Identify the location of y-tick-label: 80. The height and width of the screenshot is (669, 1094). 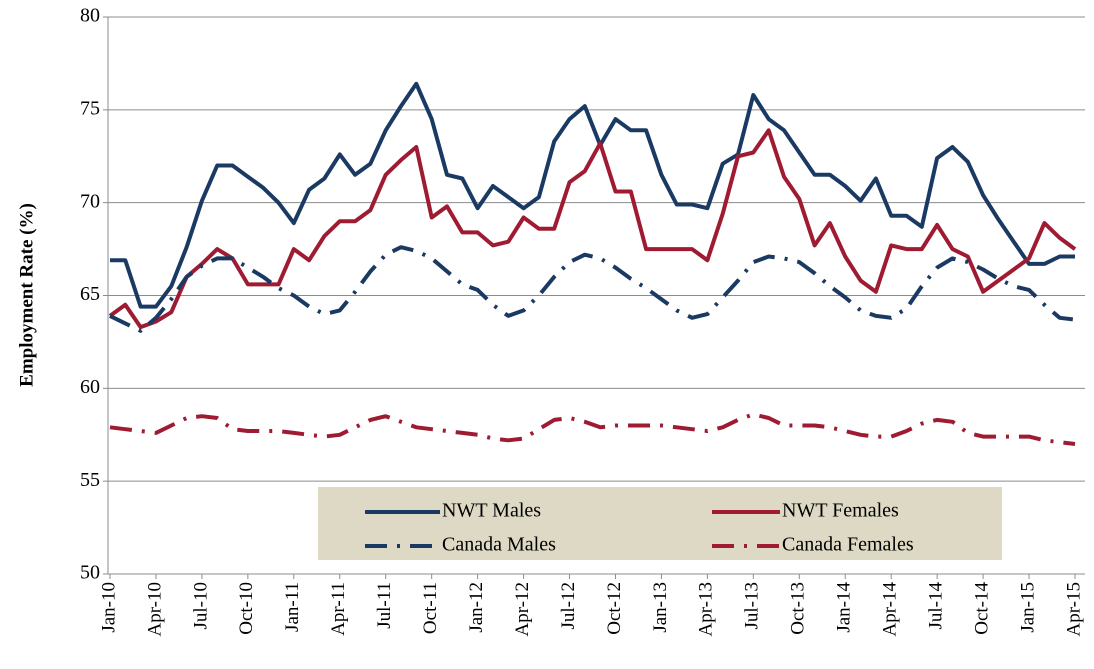
(90, 16).